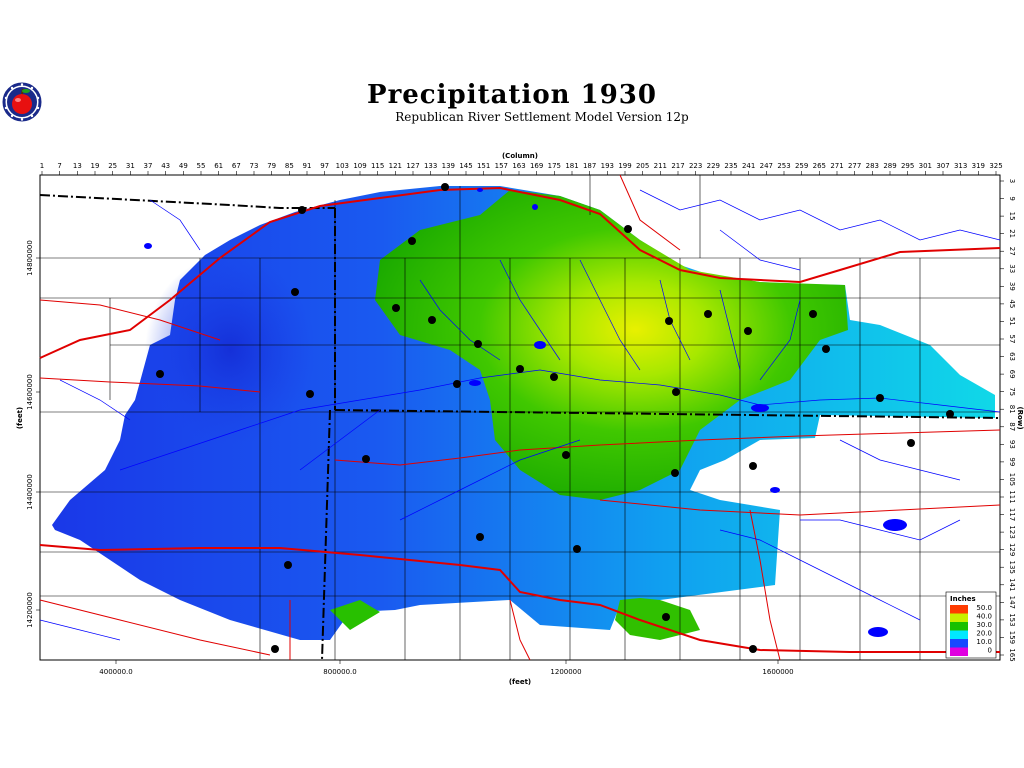  What do you see at coordinates (22, 102) in the screenshot?
I see `apple-logo-icon` at bounding box center [22, 102].